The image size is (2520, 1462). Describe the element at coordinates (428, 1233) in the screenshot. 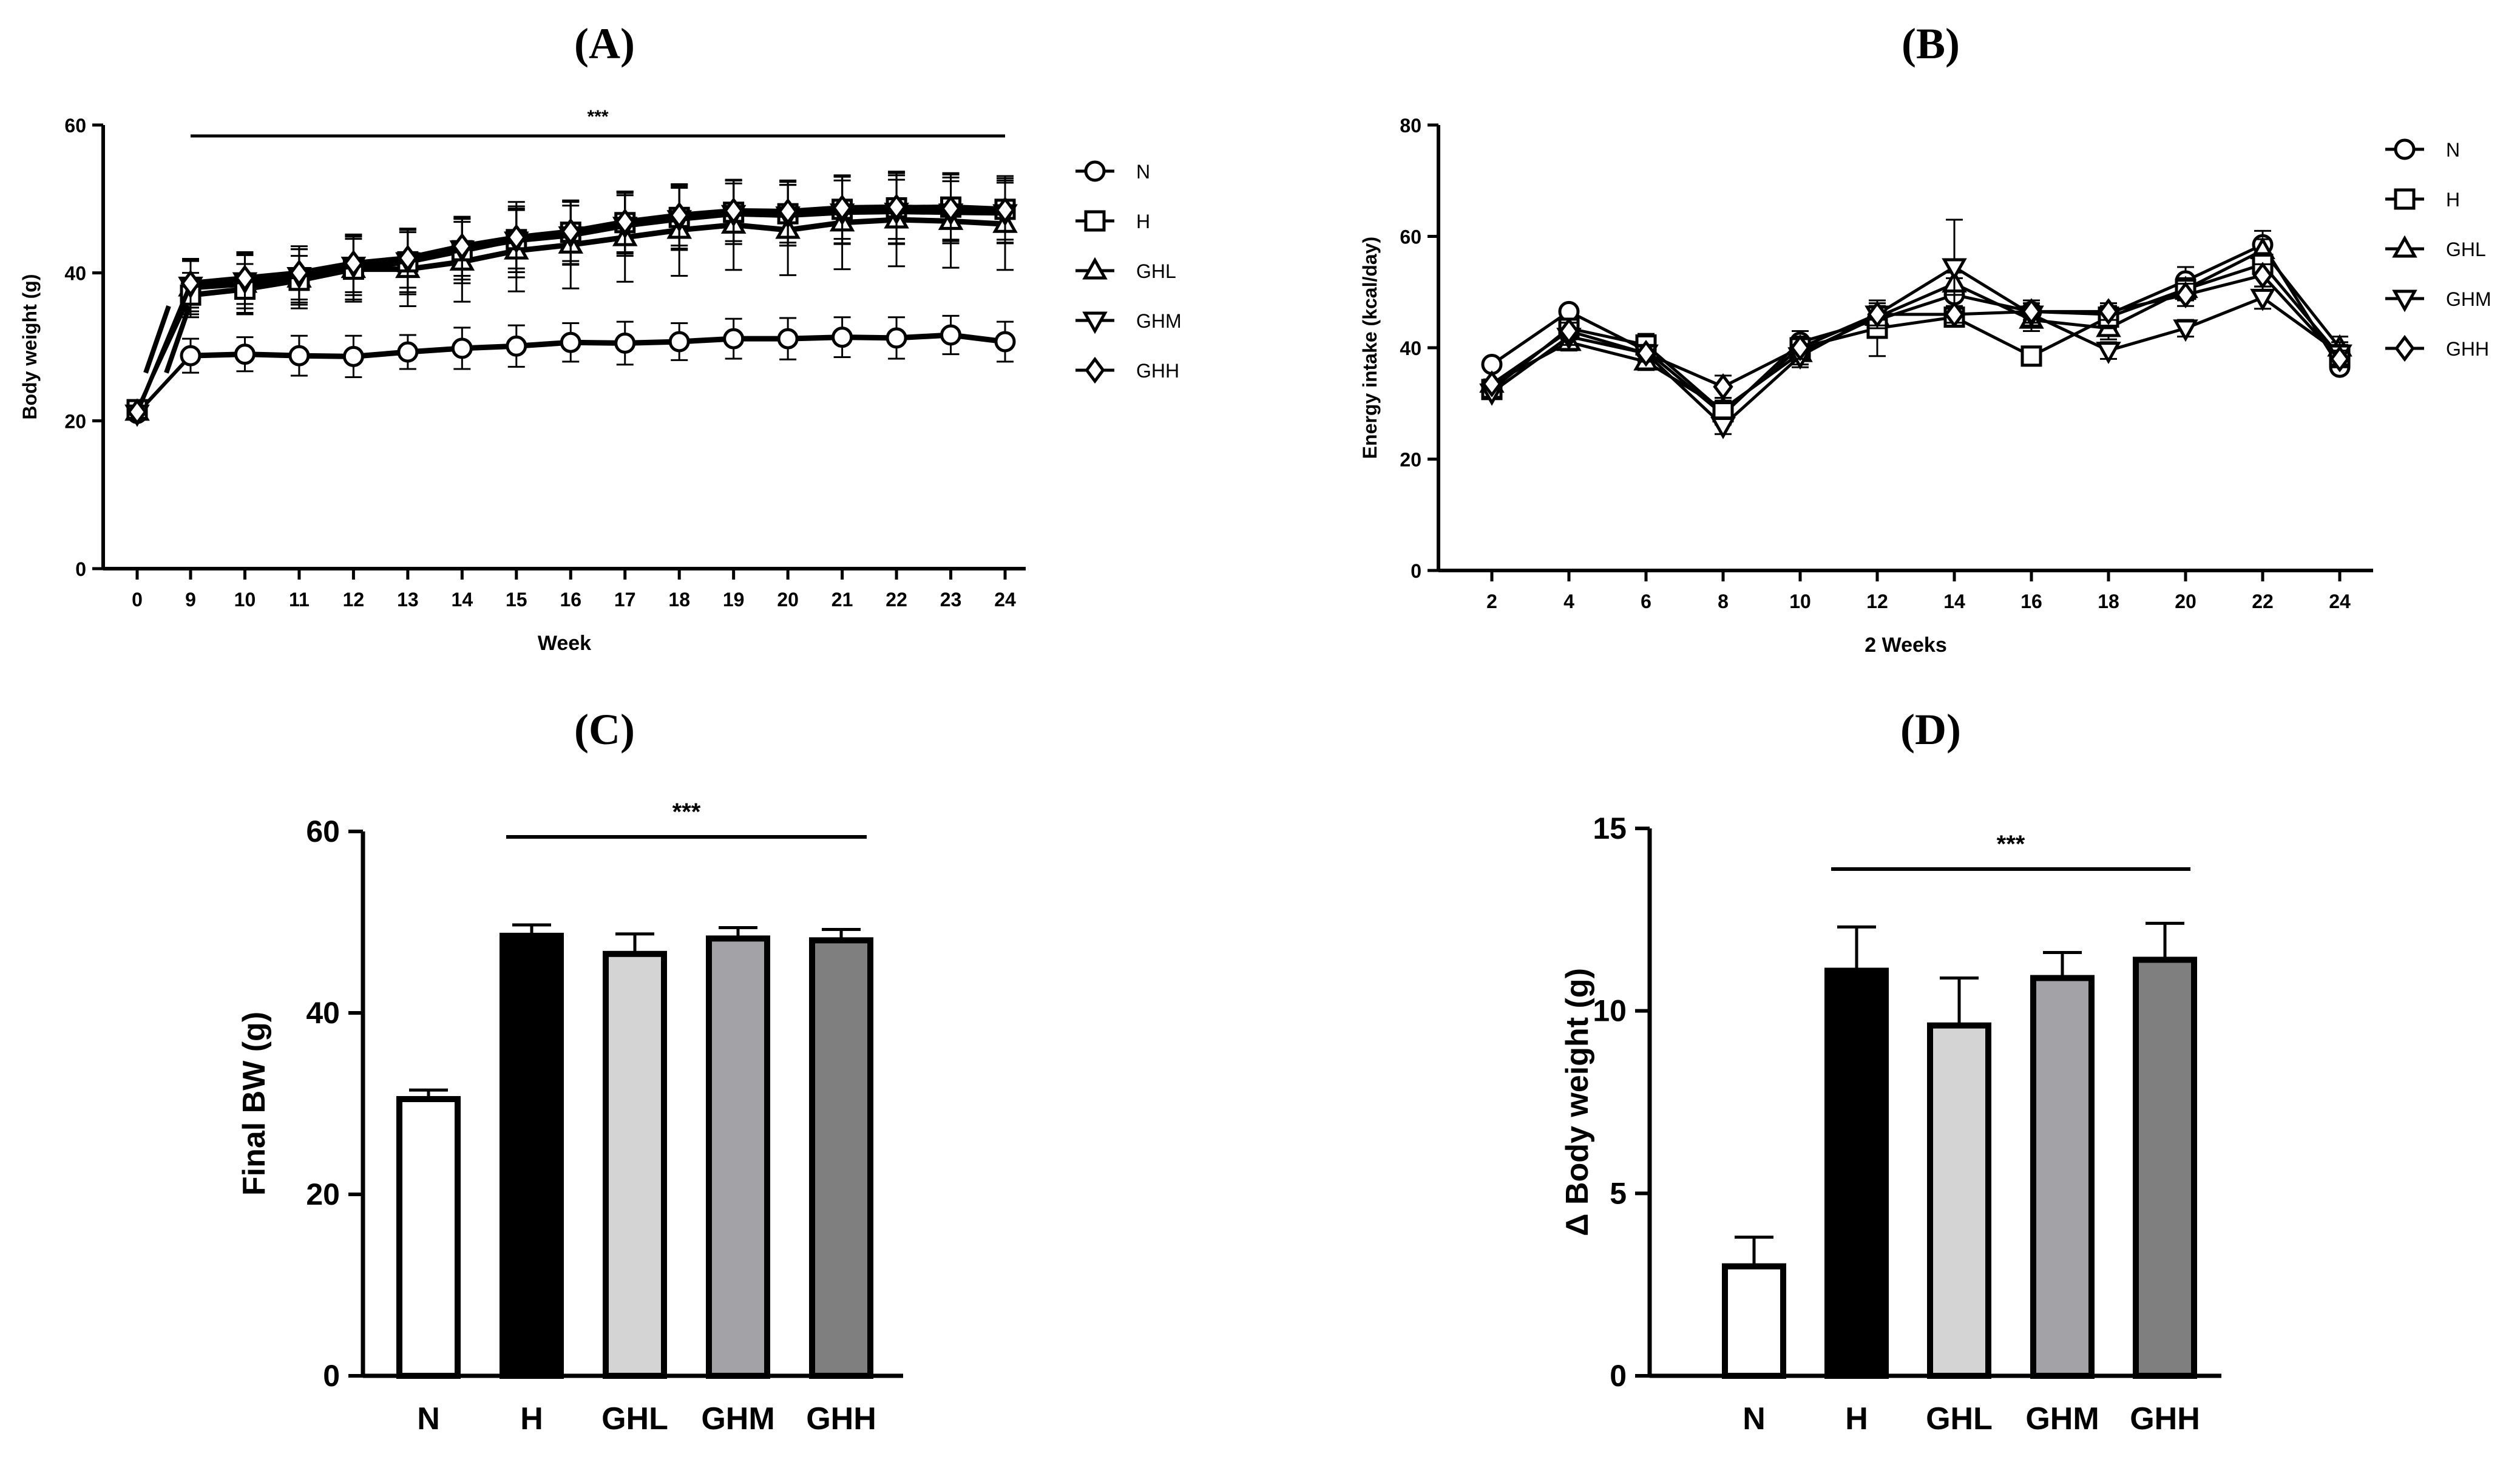

I see `bar-n` at that location.